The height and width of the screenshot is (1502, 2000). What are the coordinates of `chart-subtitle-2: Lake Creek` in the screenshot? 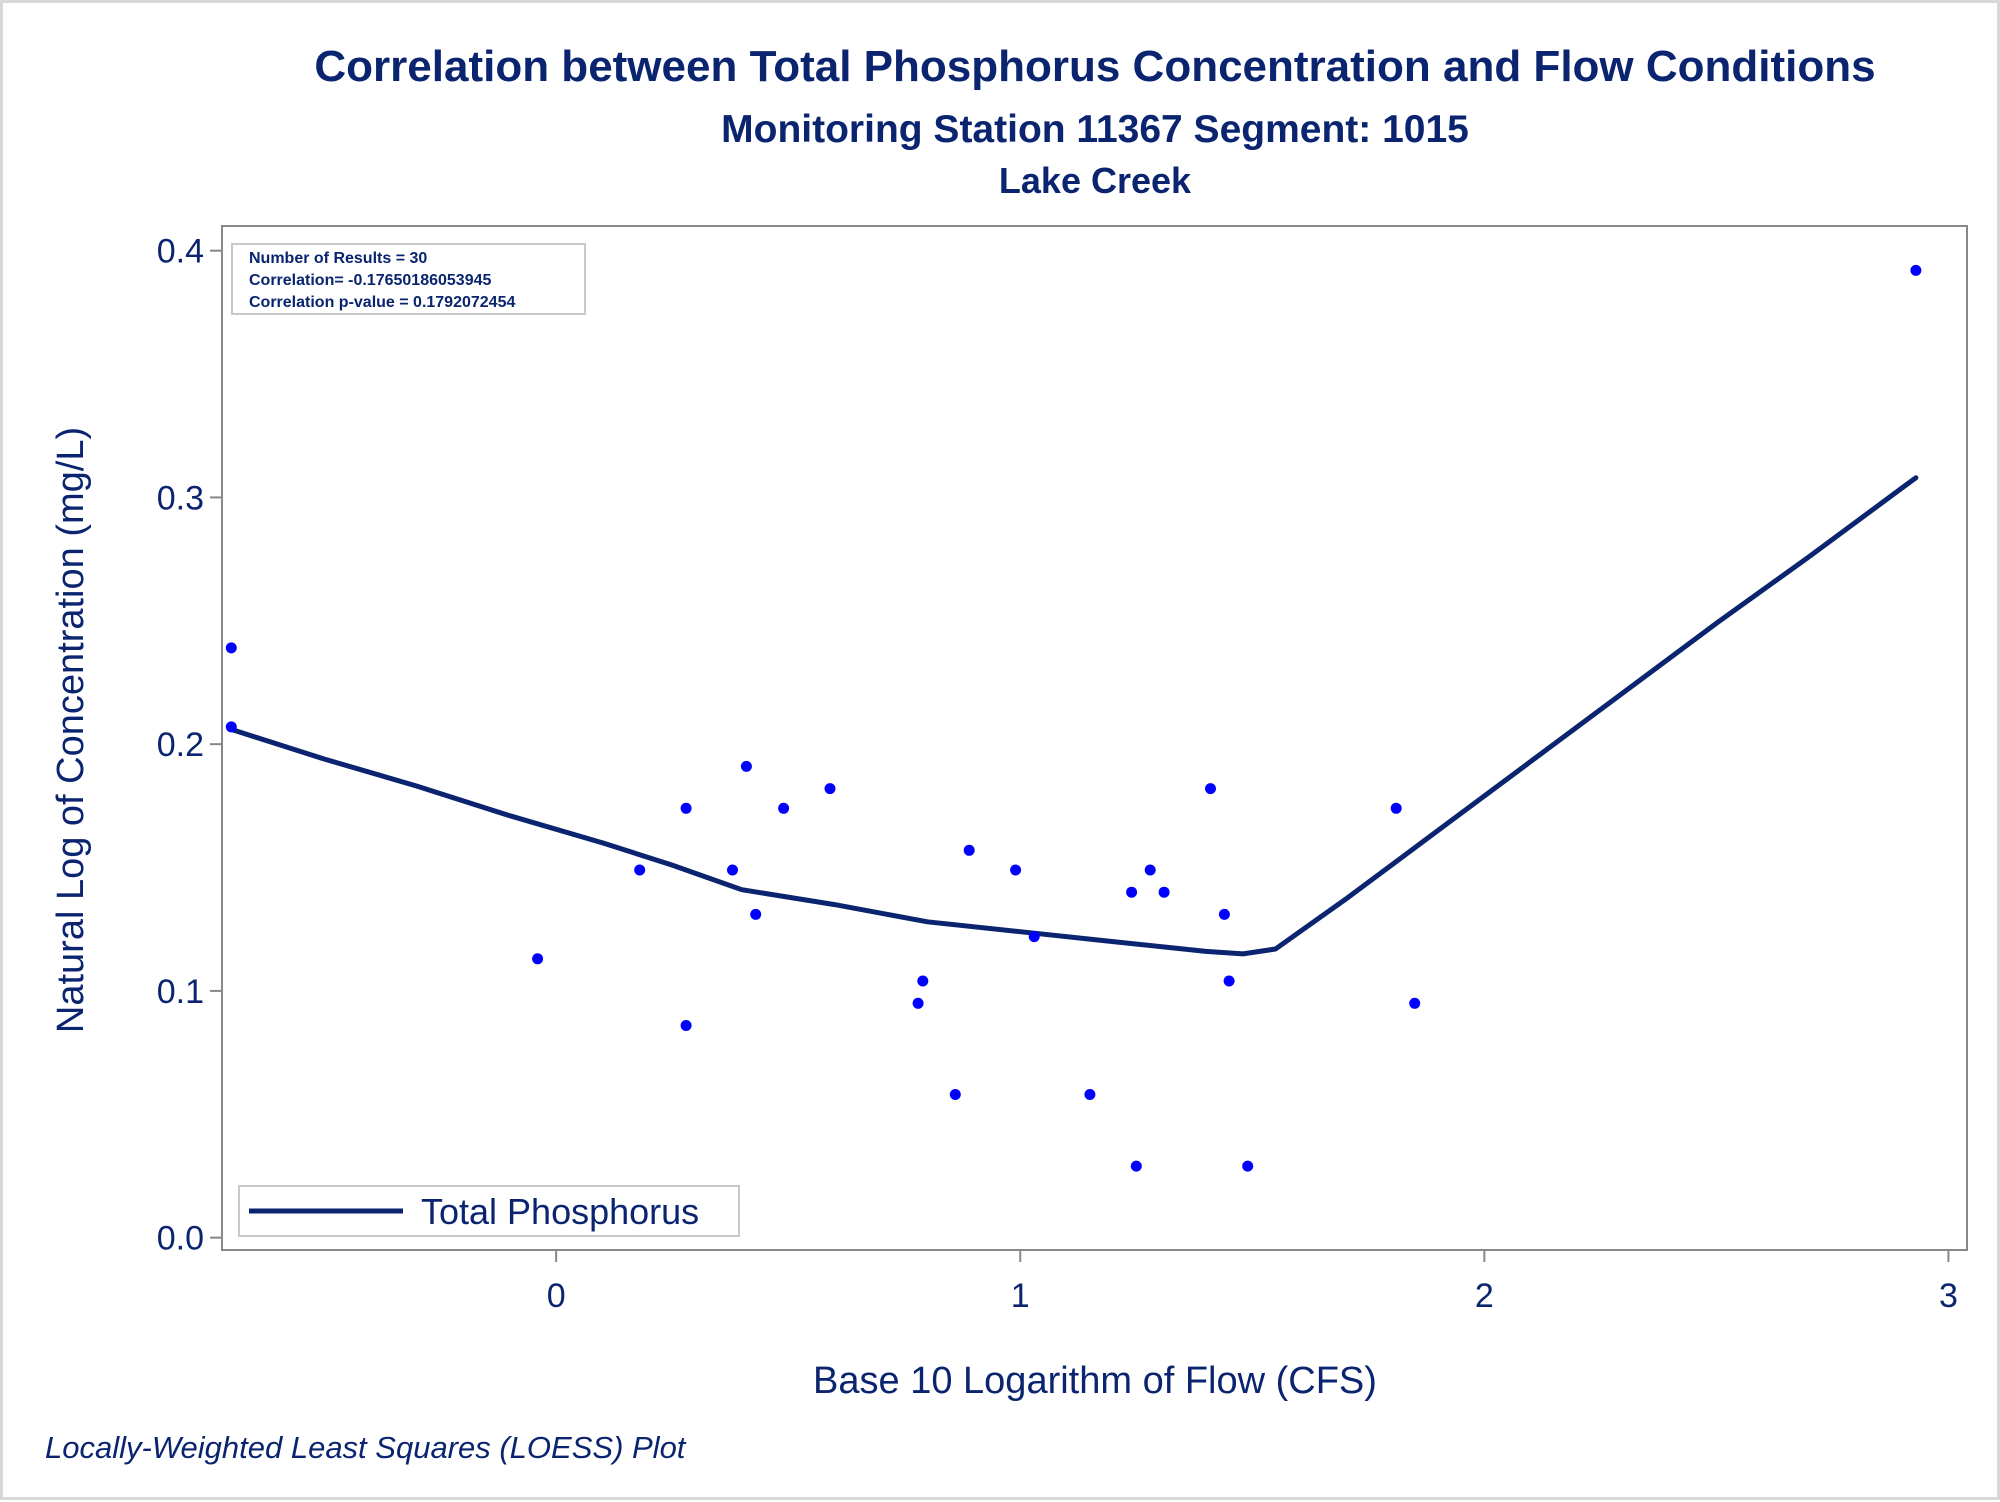 It's located at (1095, 180).